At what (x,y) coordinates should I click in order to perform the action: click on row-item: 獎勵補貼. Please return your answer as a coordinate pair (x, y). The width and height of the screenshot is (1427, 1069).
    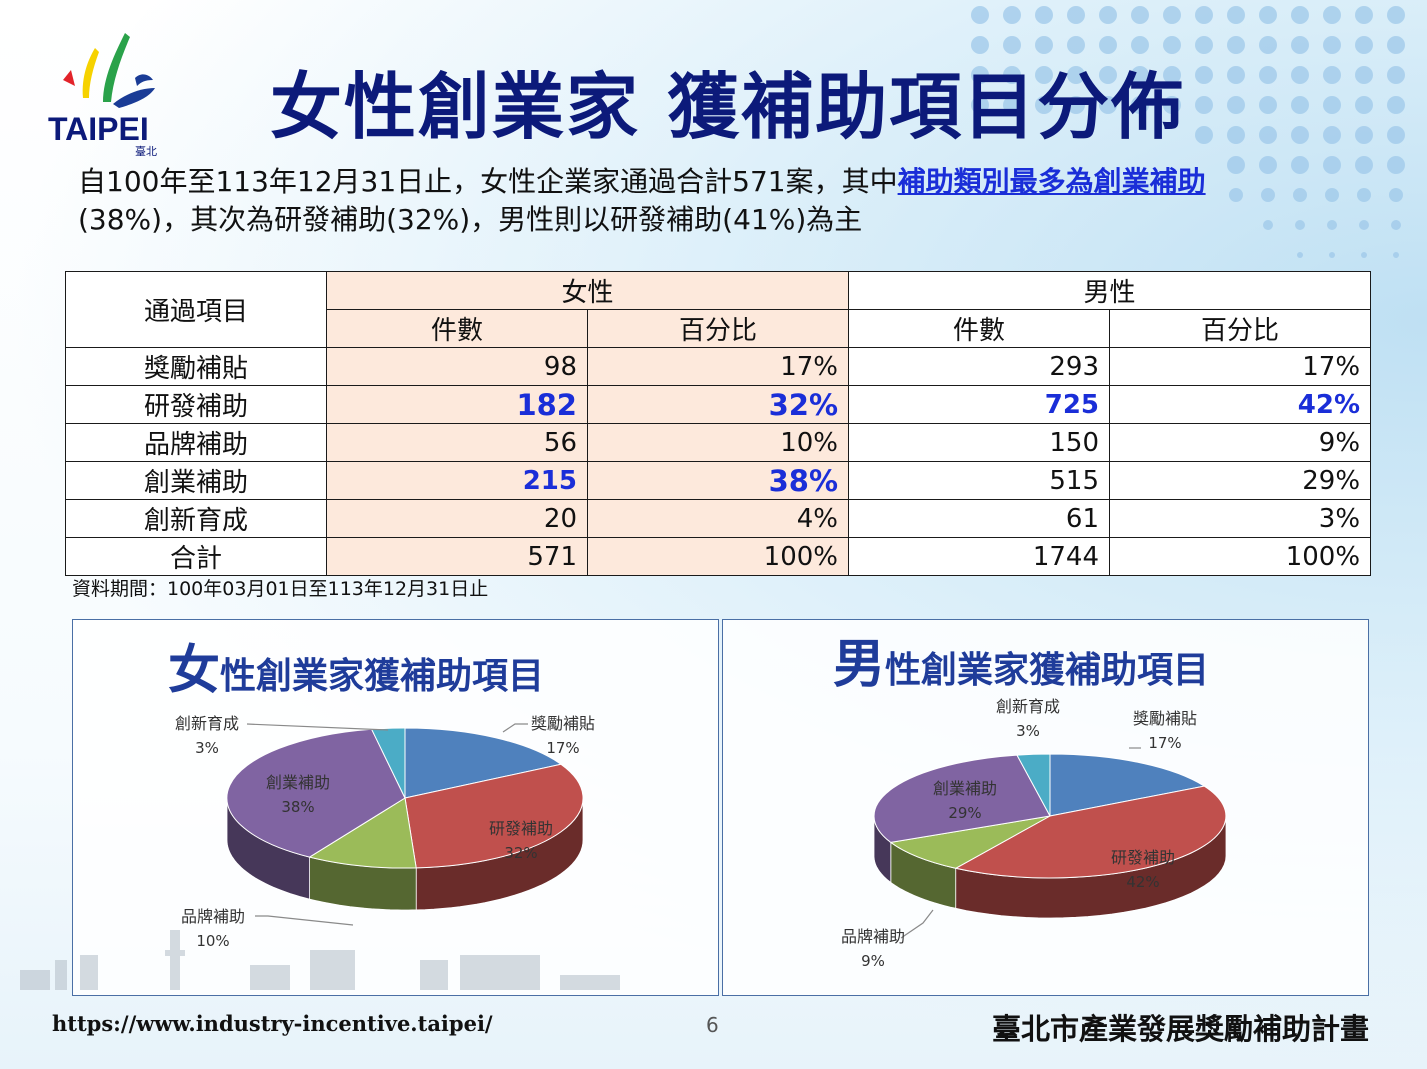
    Looking at the image, I should click on (196, 366).